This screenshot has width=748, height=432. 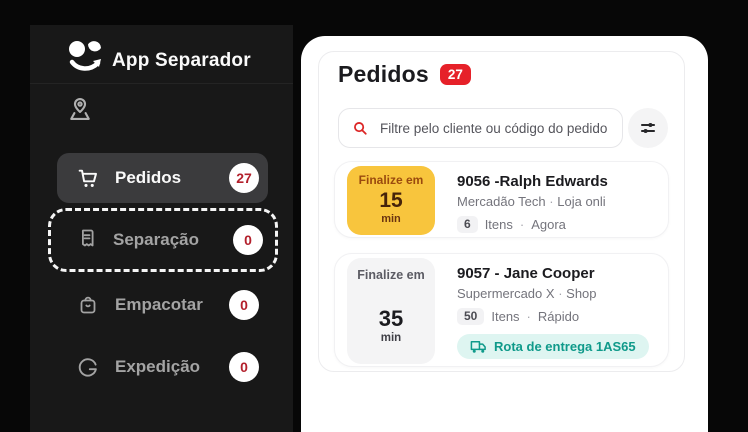 What do you see at coordinates (156, 239) in the screenshot?
I see `sidebar-item-label: Separação` at bounding box center [156, 239].